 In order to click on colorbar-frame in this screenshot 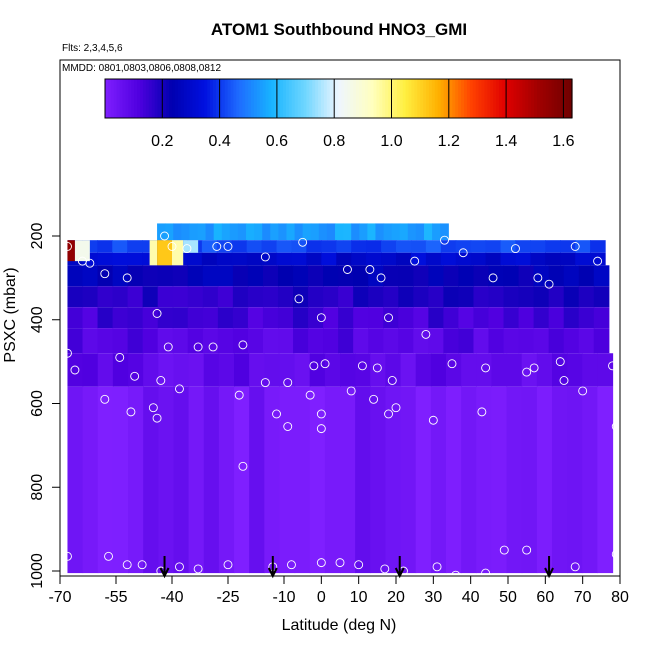, I will do `click(338, 98)`.